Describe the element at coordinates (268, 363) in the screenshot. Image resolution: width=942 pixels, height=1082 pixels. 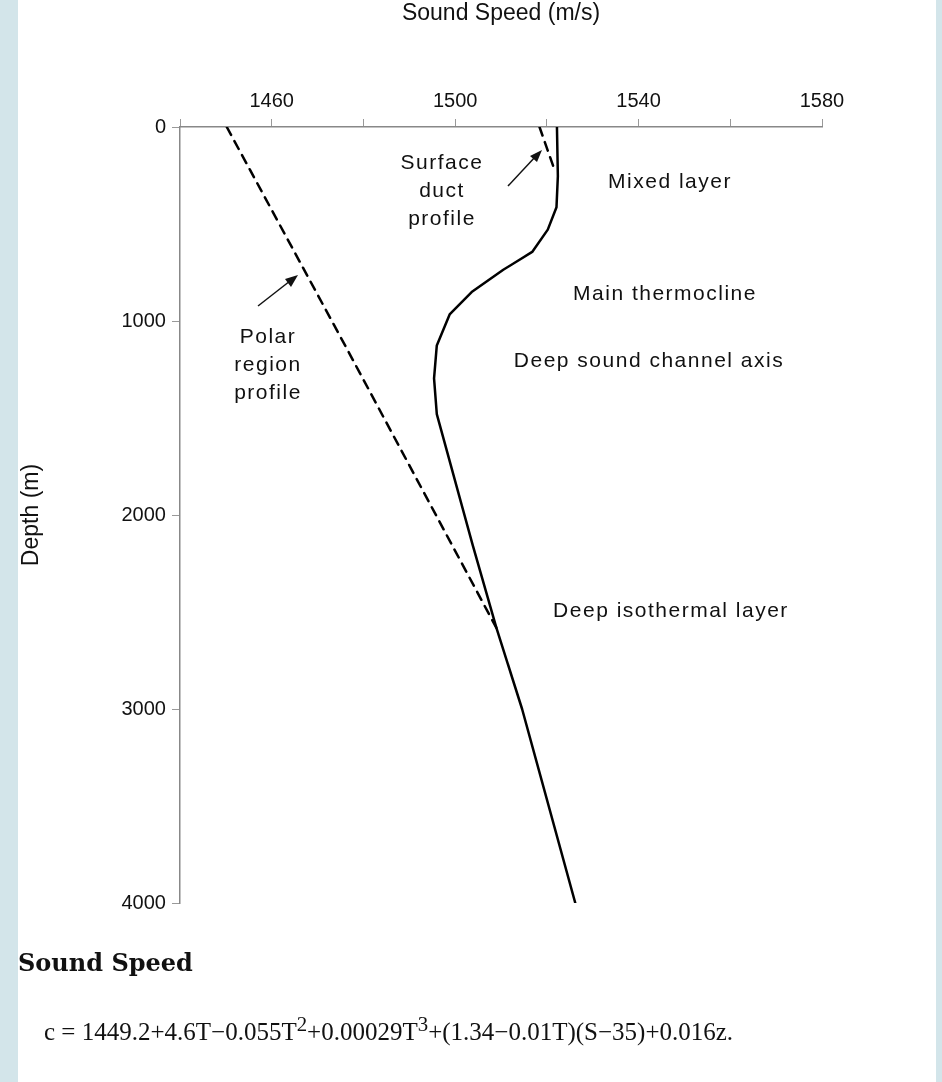
I see `annotation: Polar region profile` at that location.